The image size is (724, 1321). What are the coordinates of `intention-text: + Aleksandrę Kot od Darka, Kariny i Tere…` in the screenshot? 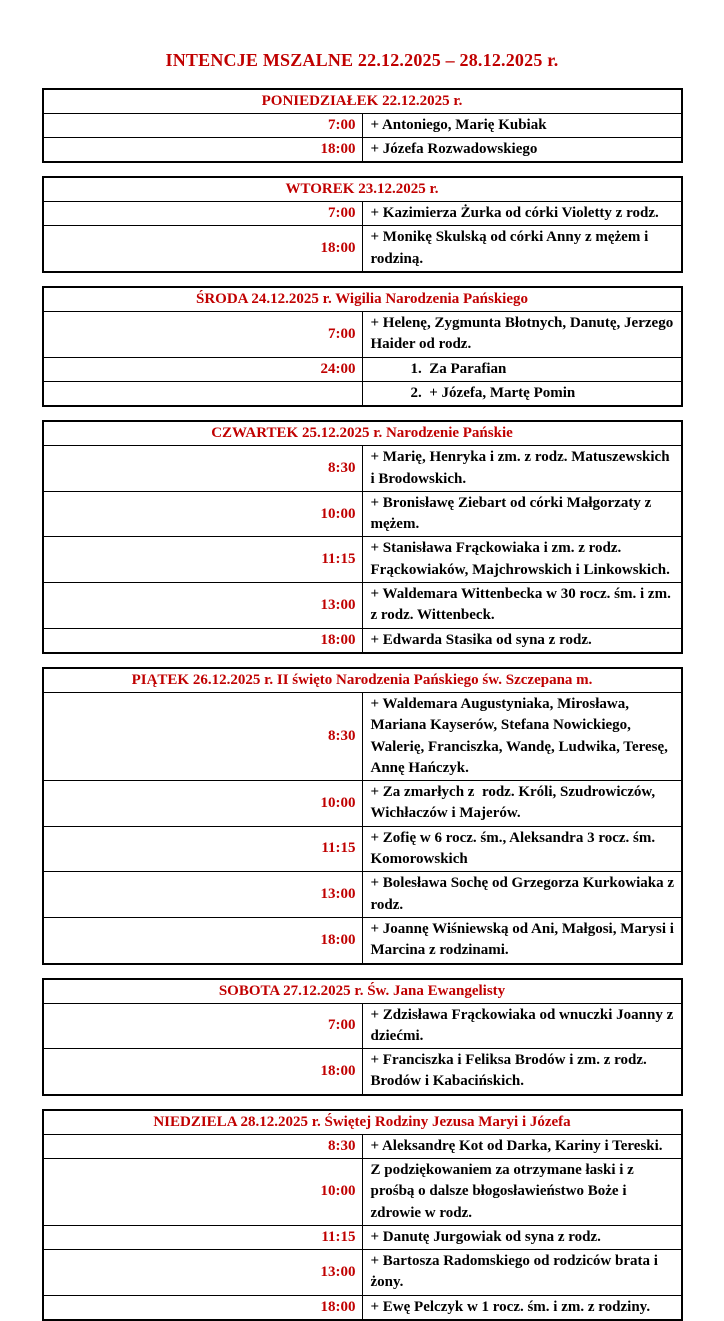 It's located at (521, 1146).